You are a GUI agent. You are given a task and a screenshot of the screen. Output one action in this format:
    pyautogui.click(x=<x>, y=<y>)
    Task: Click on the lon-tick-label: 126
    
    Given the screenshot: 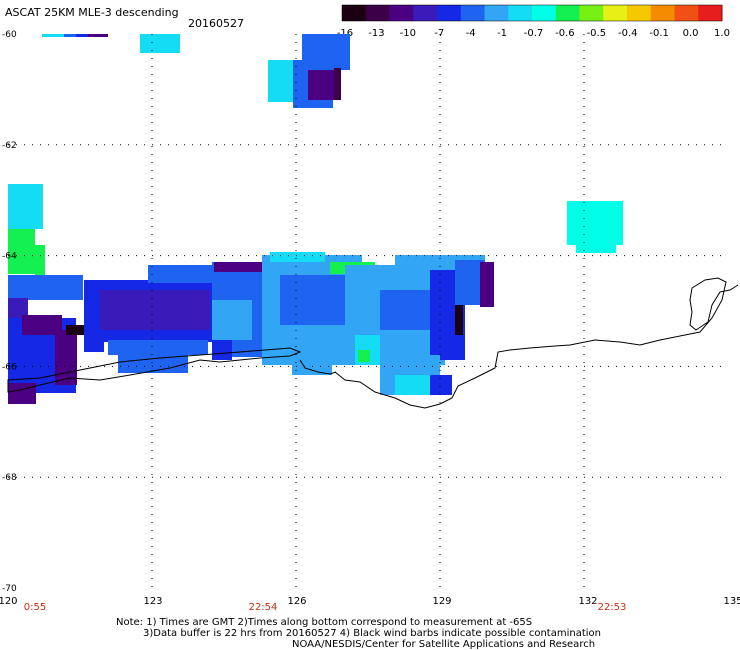 What is the action you would take?
    pyautogui.click(x=296, y=601)
    